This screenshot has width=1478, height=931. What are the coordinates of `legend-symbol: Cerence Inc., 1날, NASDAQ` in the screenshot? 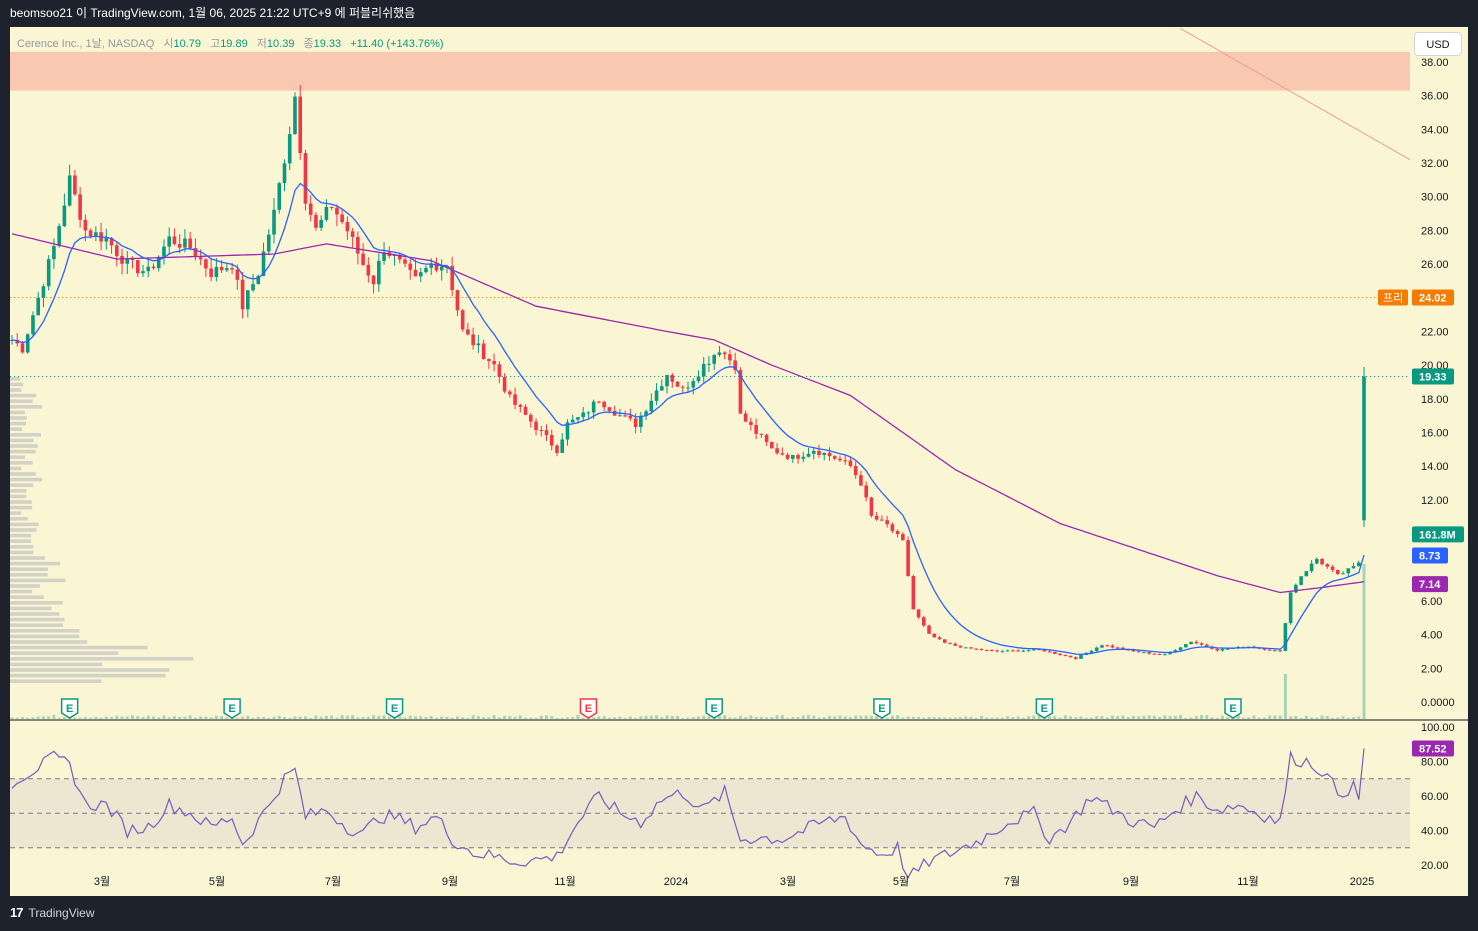 It's located at (86, 44).